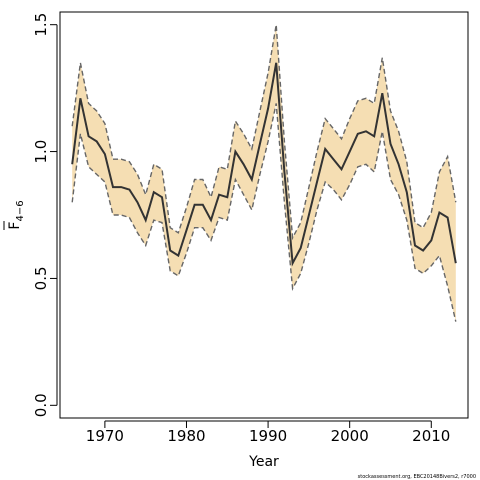 The height and width of the screenshot is (480, 480). Describe the element at coordinates (350, 436) in the screenshot. I see `x-tick-label: 2000` at that location.